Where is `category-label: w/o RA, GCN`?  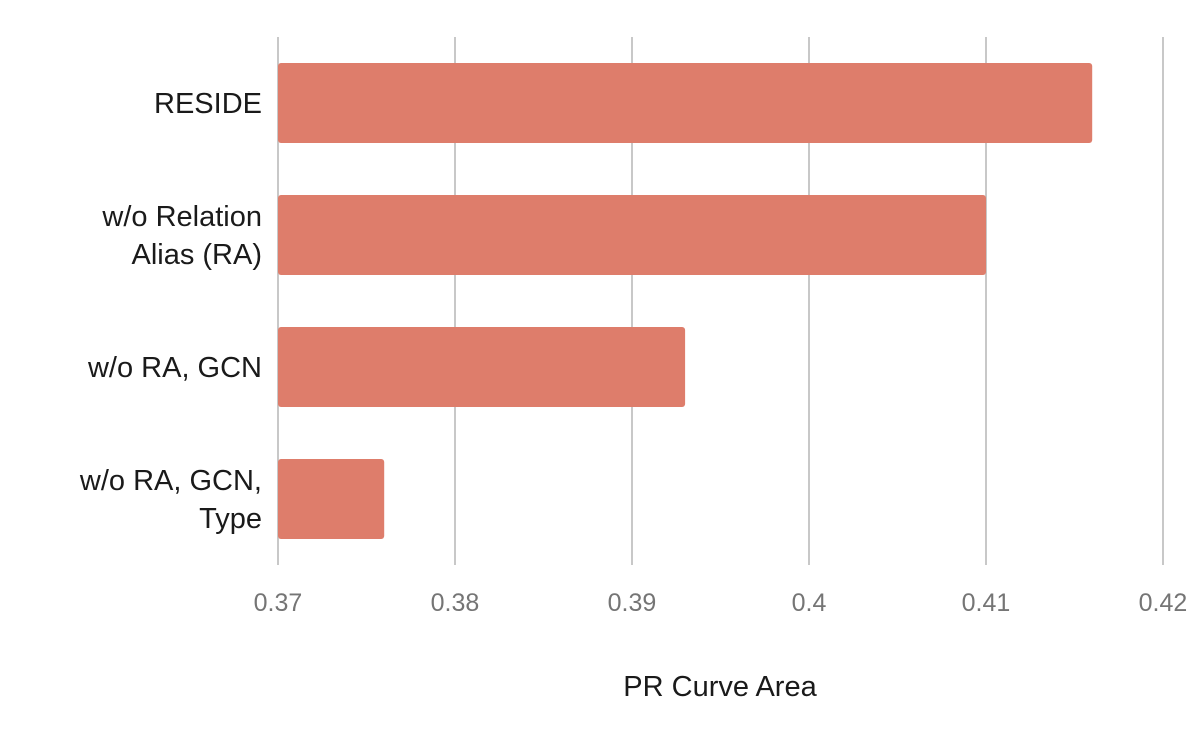 category-label: w/o RA, GCN is located at coordinates (174, 368).